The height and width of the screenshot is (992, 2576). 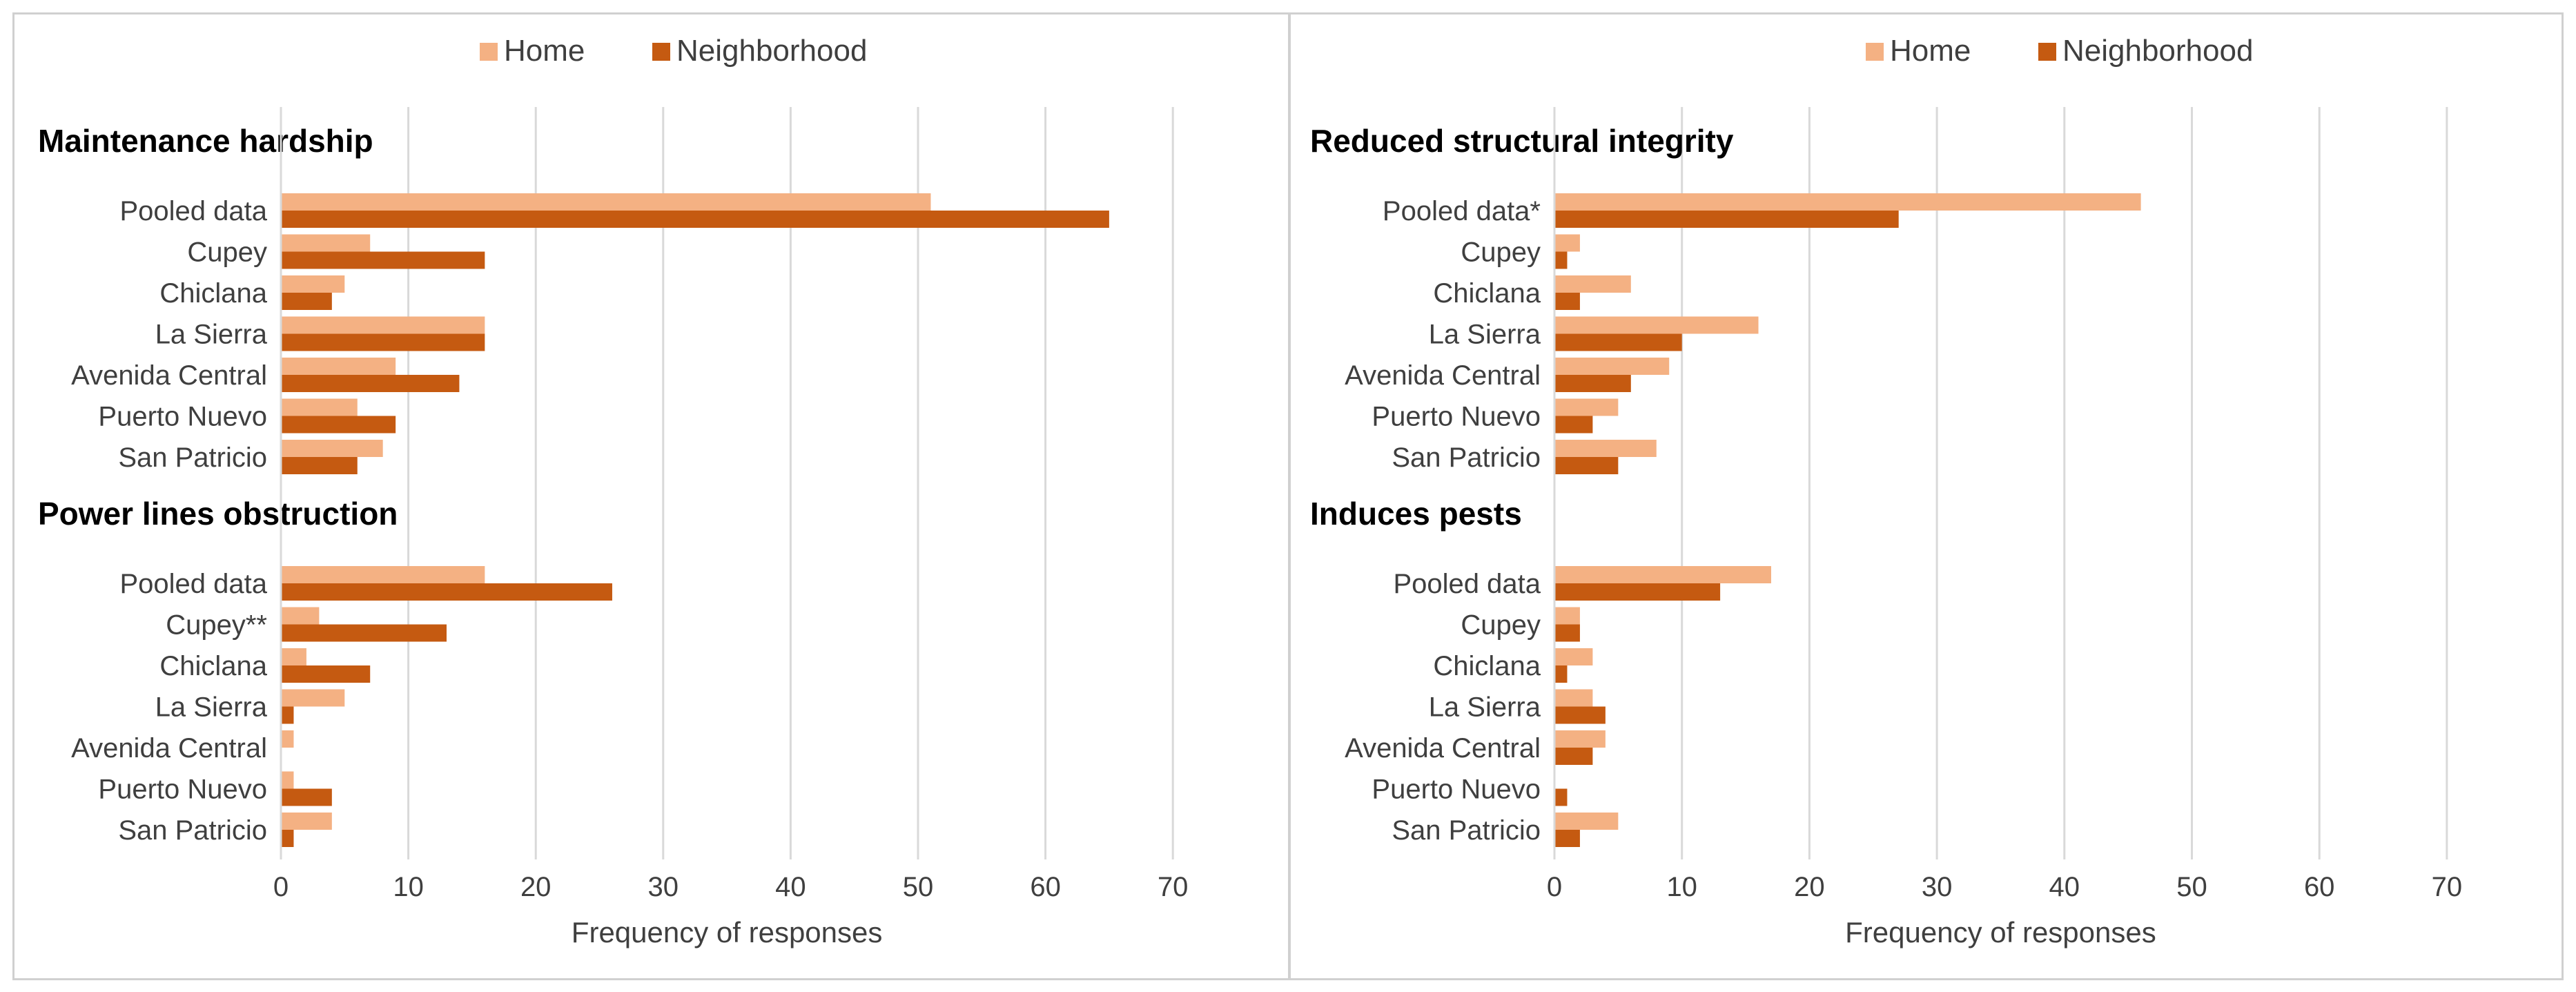 I want to click on category-label: Pooled data*, so click(x=1462, y=211).